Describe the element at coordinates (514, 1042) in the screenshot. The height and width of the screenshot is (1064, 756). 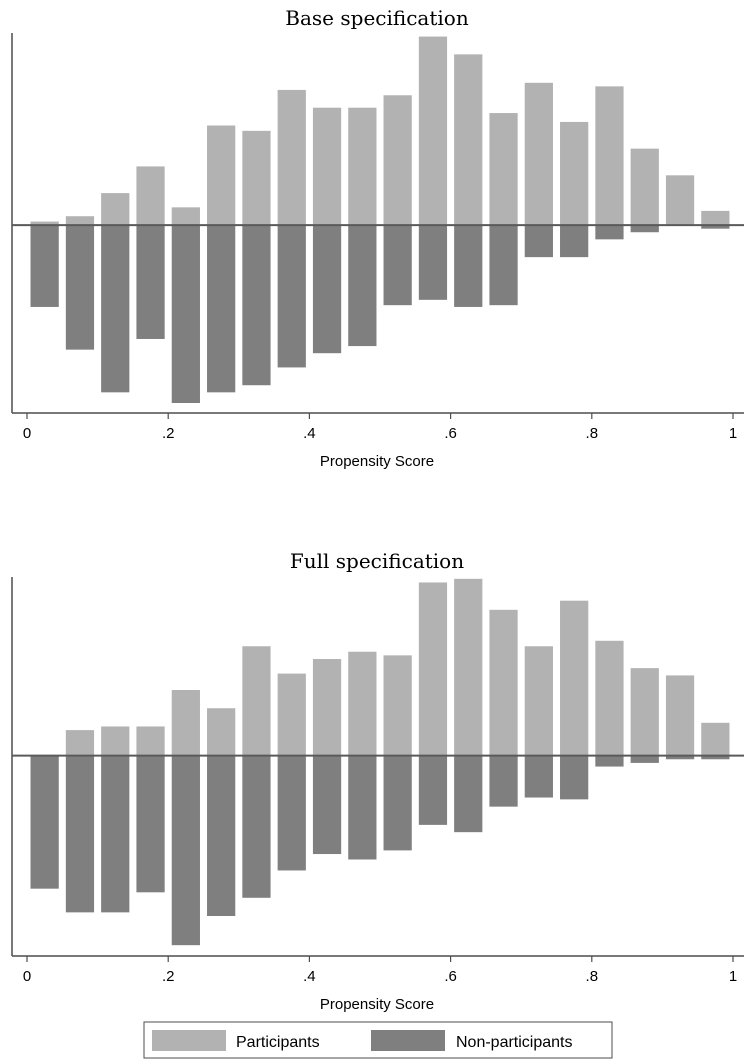
I see `legend-label-non-participants: Non-participants` at that location.